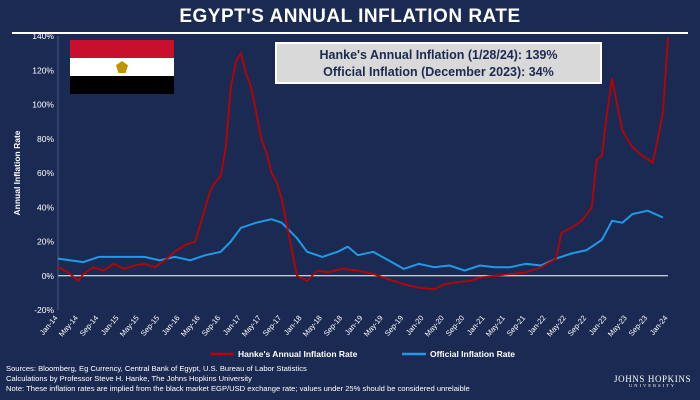  Describe the element at coordinates (122, 49) in the screenshot. I see `flag-red-band` at that location.